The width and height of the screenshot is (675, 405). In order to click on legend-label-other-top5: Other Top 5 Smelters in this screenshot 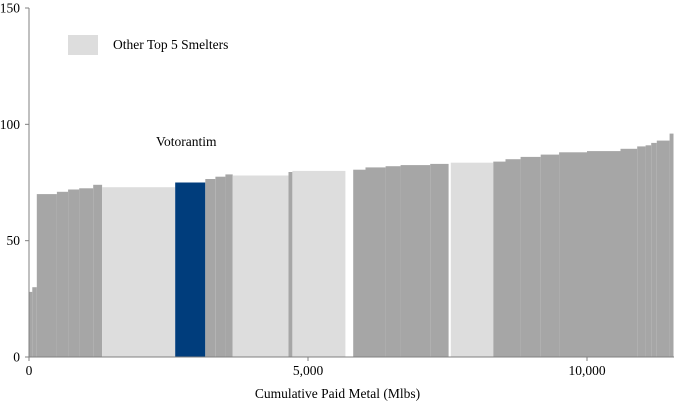, I will do `click(171, 44)`.